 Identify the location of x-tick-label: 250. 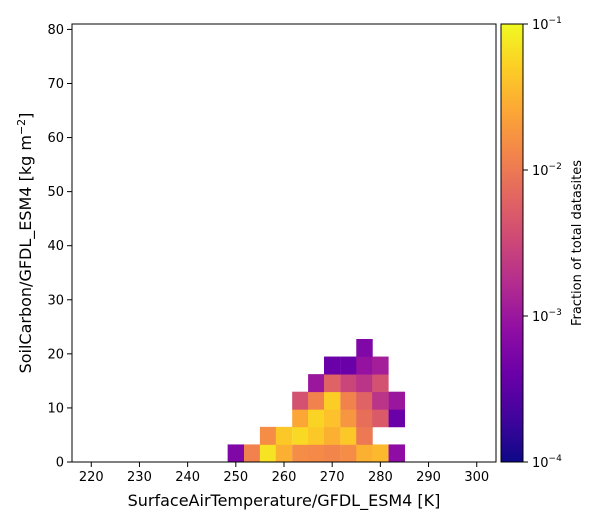
(235, 477).